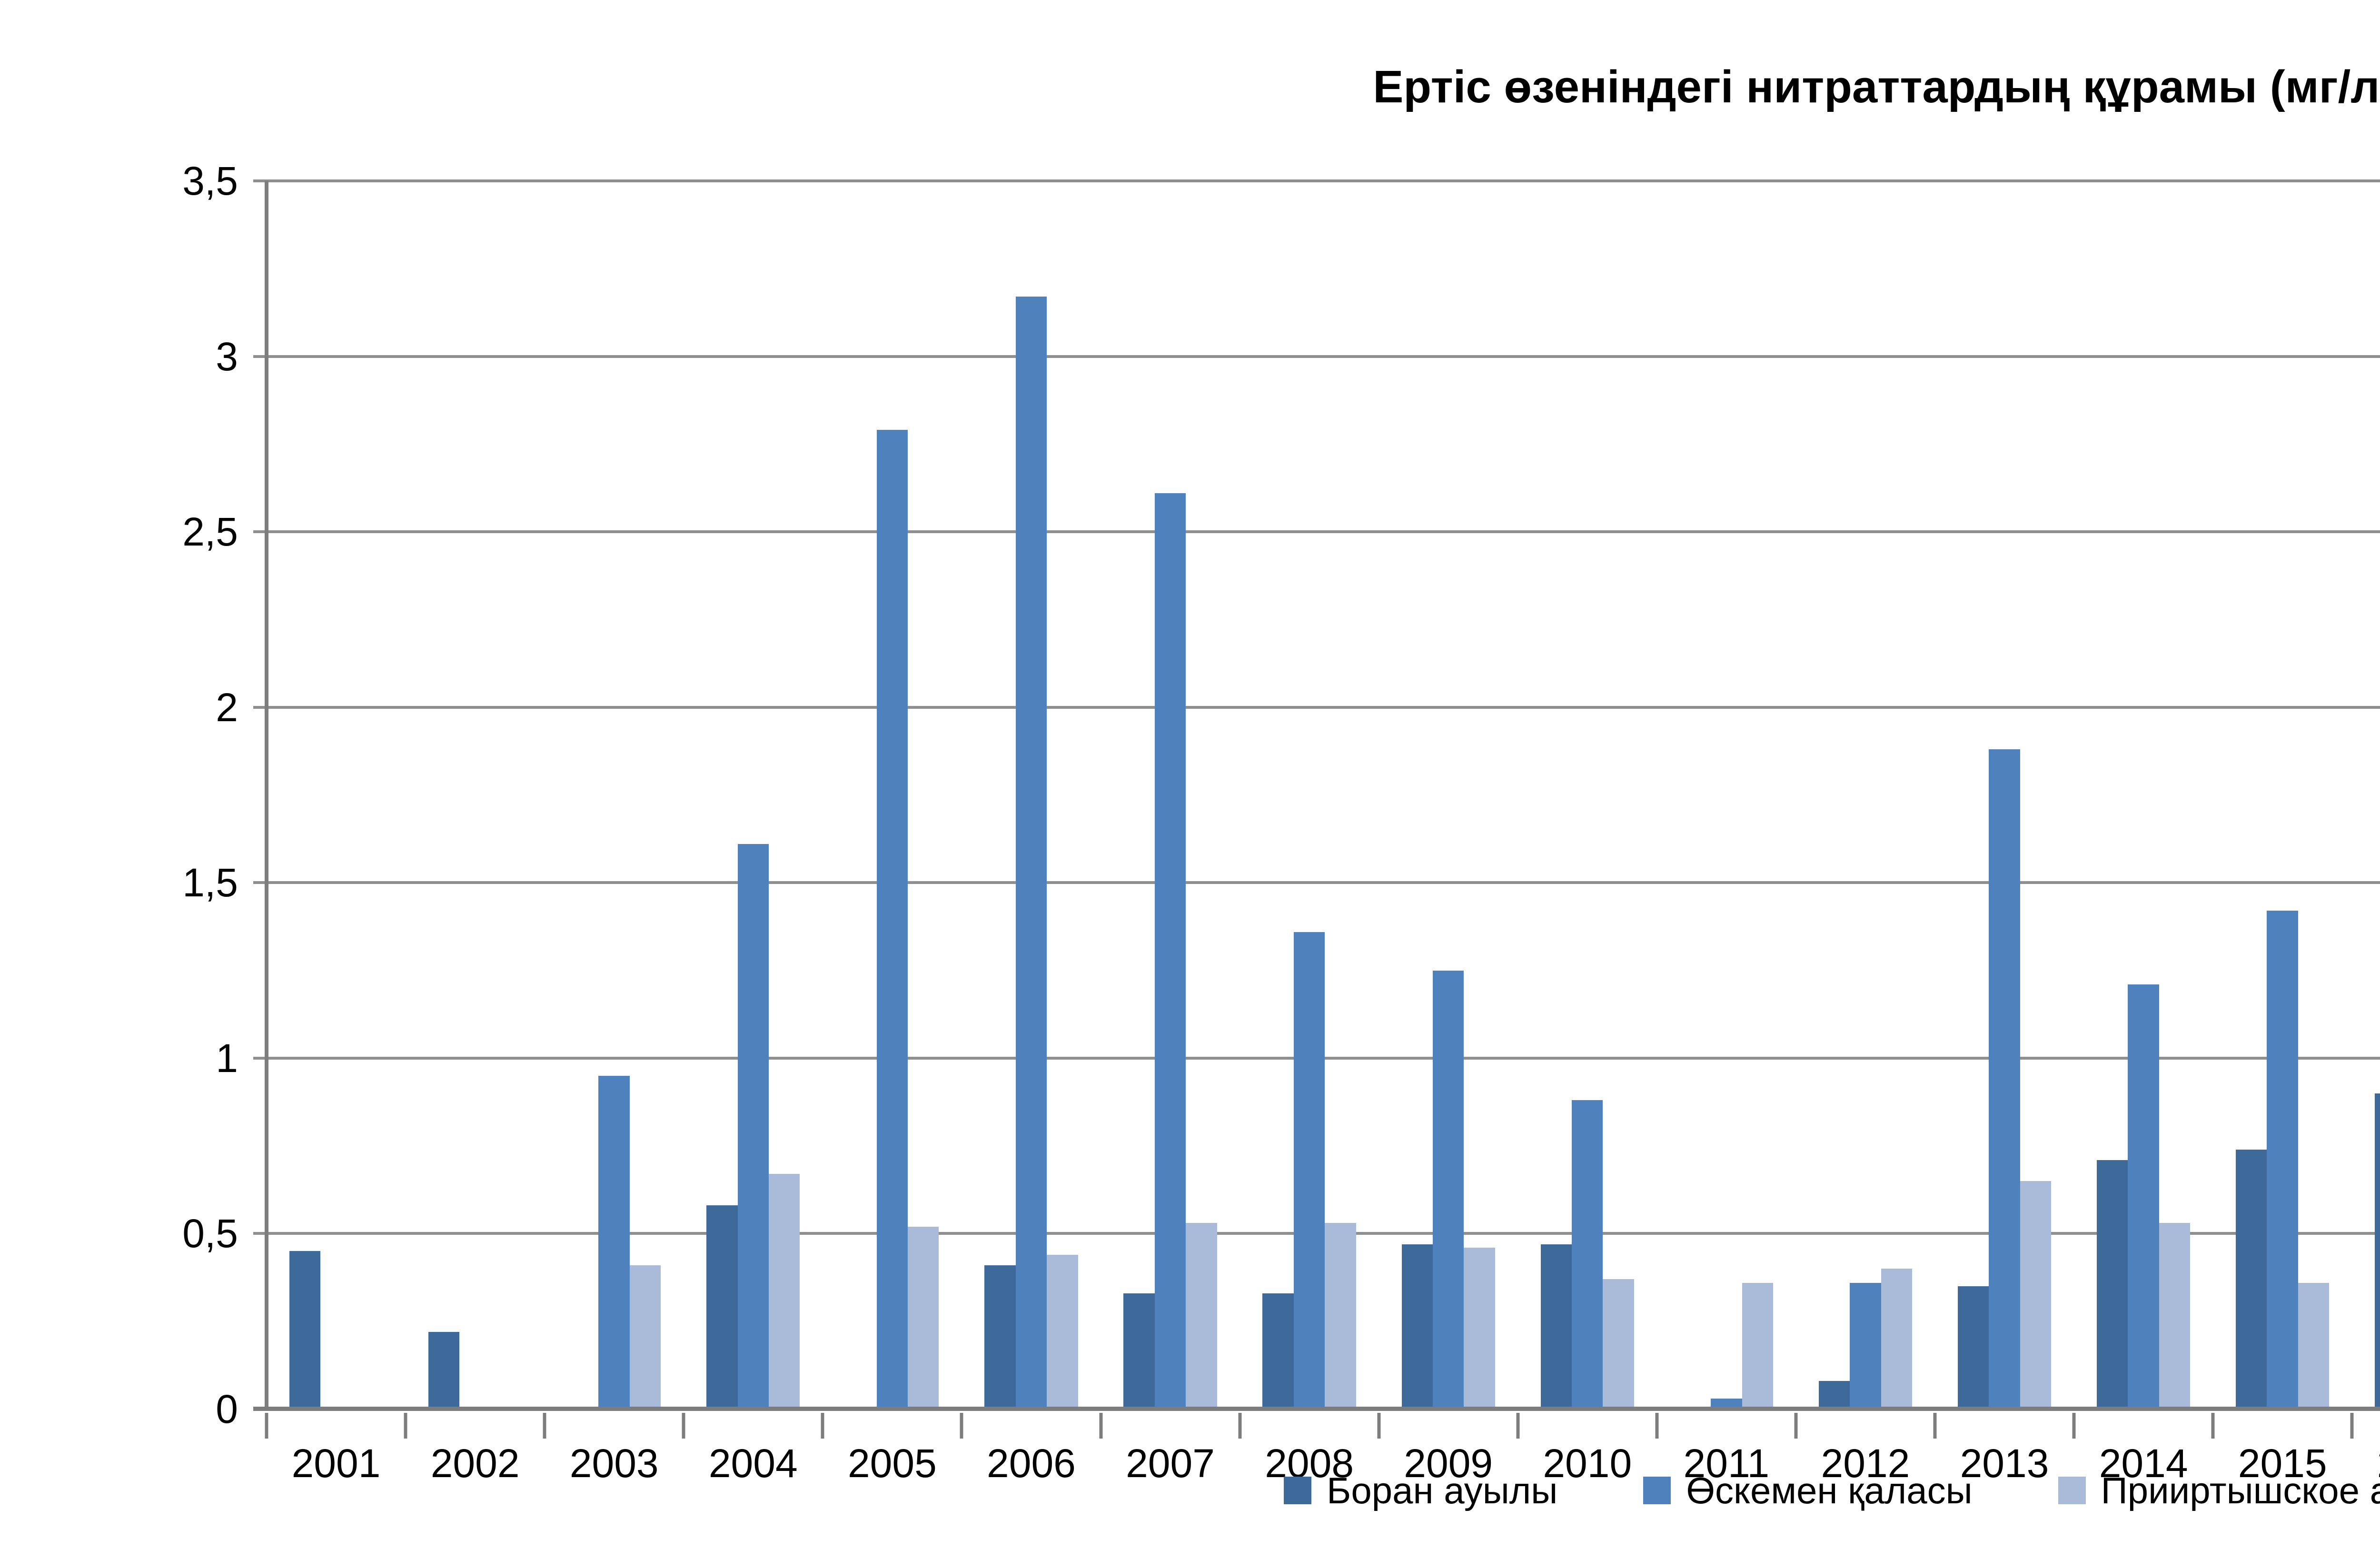  What do you see at coordinates (614, 1463) in the screenshot?
I see `x-axis-label-2003: 2003` at bounding box center [614, 1463].